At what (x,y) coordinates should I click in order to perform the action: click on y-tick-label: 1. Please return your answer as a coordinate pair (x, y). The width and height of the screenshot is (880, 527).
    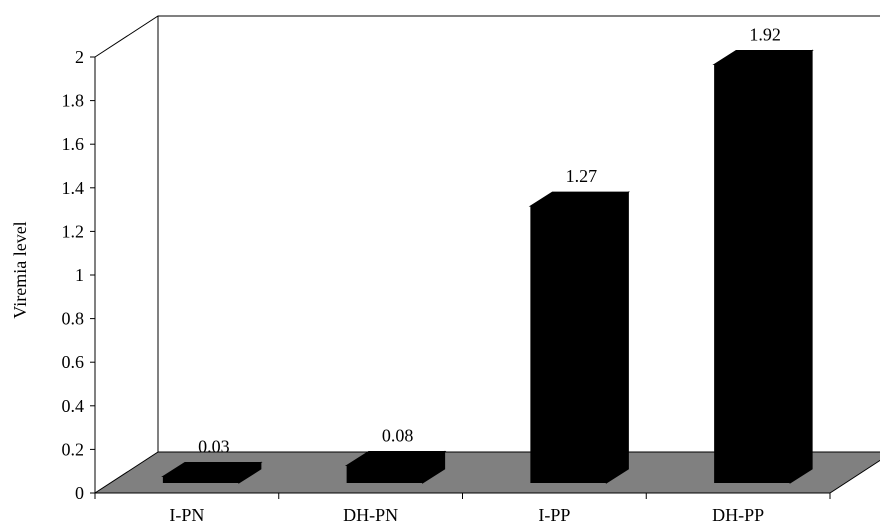
    Looking at the image, I should click on (79, 275).